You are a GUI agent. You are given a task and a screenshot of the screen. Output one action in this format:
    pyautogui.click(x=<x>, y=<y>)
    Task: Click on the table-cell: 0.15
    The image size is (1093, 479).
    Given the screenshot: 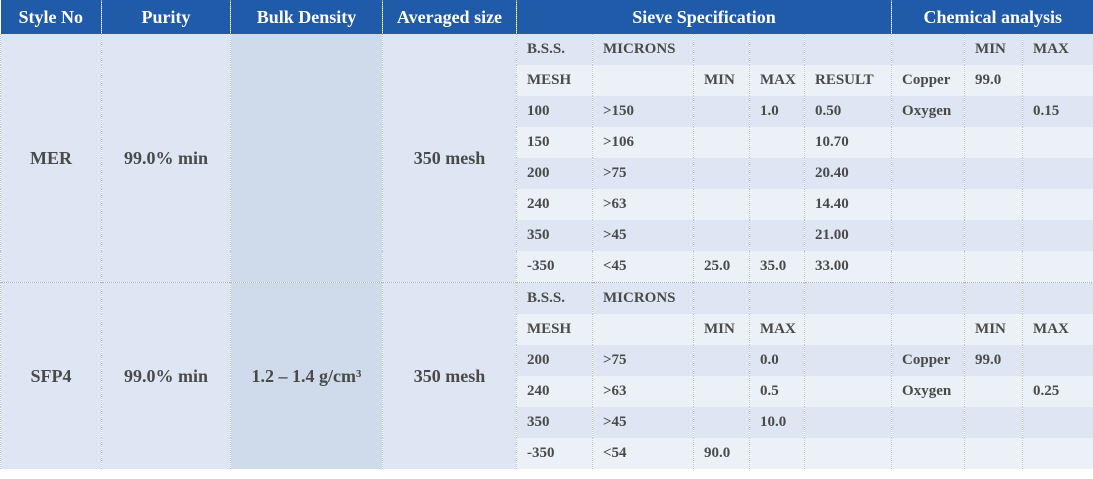 What is the action you would take?
    pyautogui.click(x=1057, y=111)
    